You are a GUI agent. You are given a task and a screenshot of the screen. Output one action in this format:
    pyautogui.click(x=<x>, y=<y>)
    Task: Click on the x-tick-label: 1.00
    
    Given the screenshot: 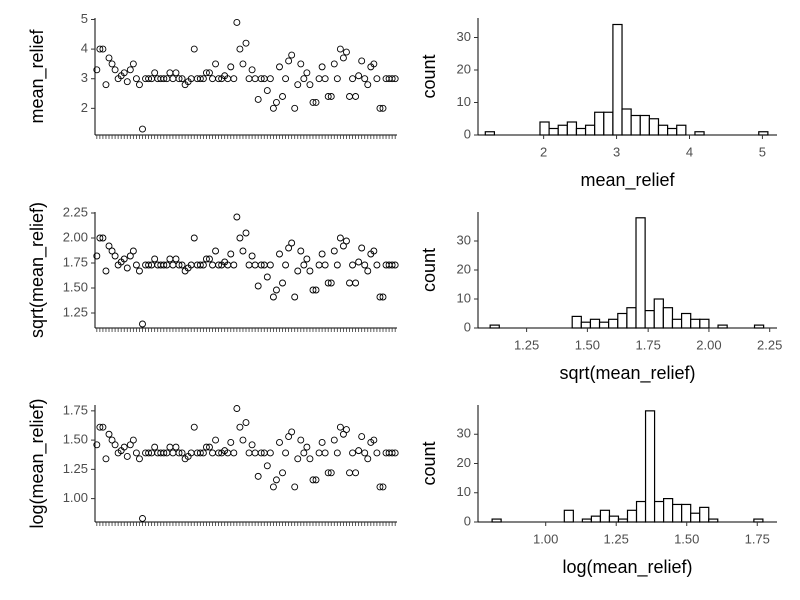 What is the action you would take?
    pyautogui.click(x=545, y=538)
    